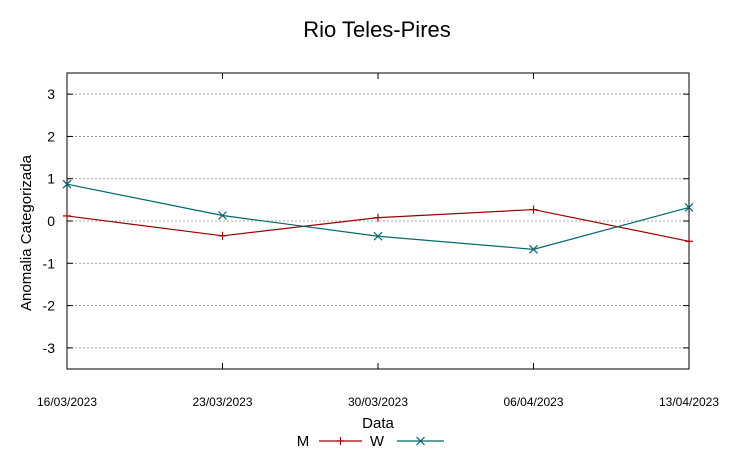  I want to click on y-tick-label: -3, so click(49, 348).